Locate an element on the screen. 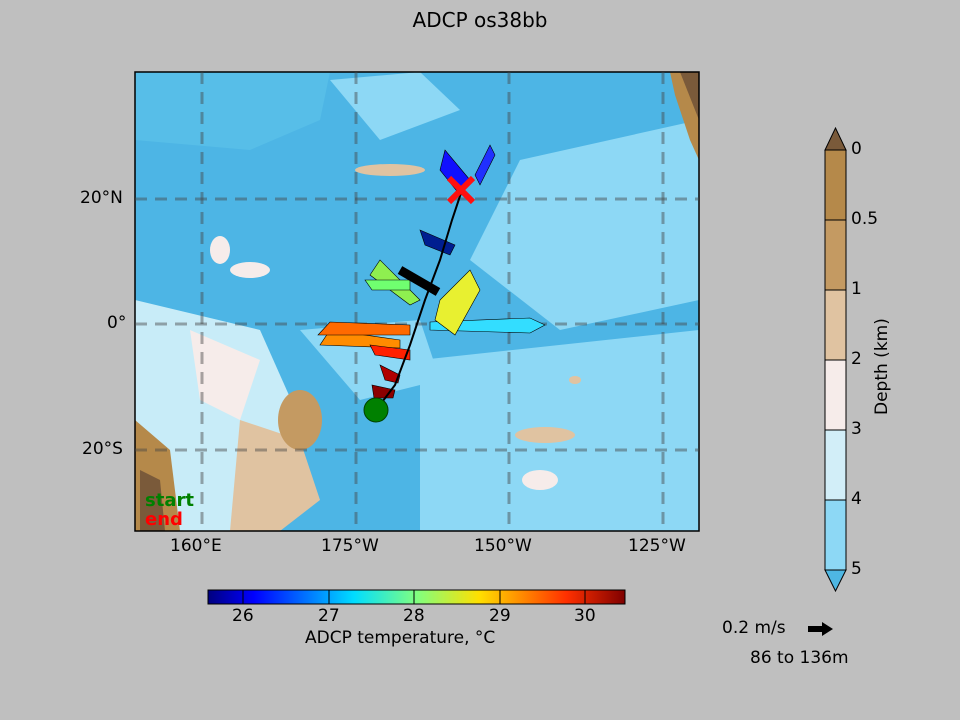 This screenshot has width=960, height=720. legend-end: end is located at coordinates (164, 519).